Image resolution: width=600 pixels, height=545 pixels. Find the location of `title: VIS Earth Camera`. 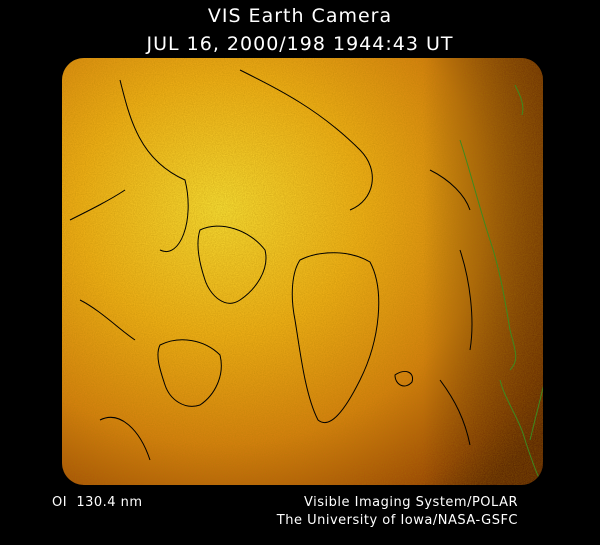

title: VIS Earth Camera is located at coordinates (300, 16).